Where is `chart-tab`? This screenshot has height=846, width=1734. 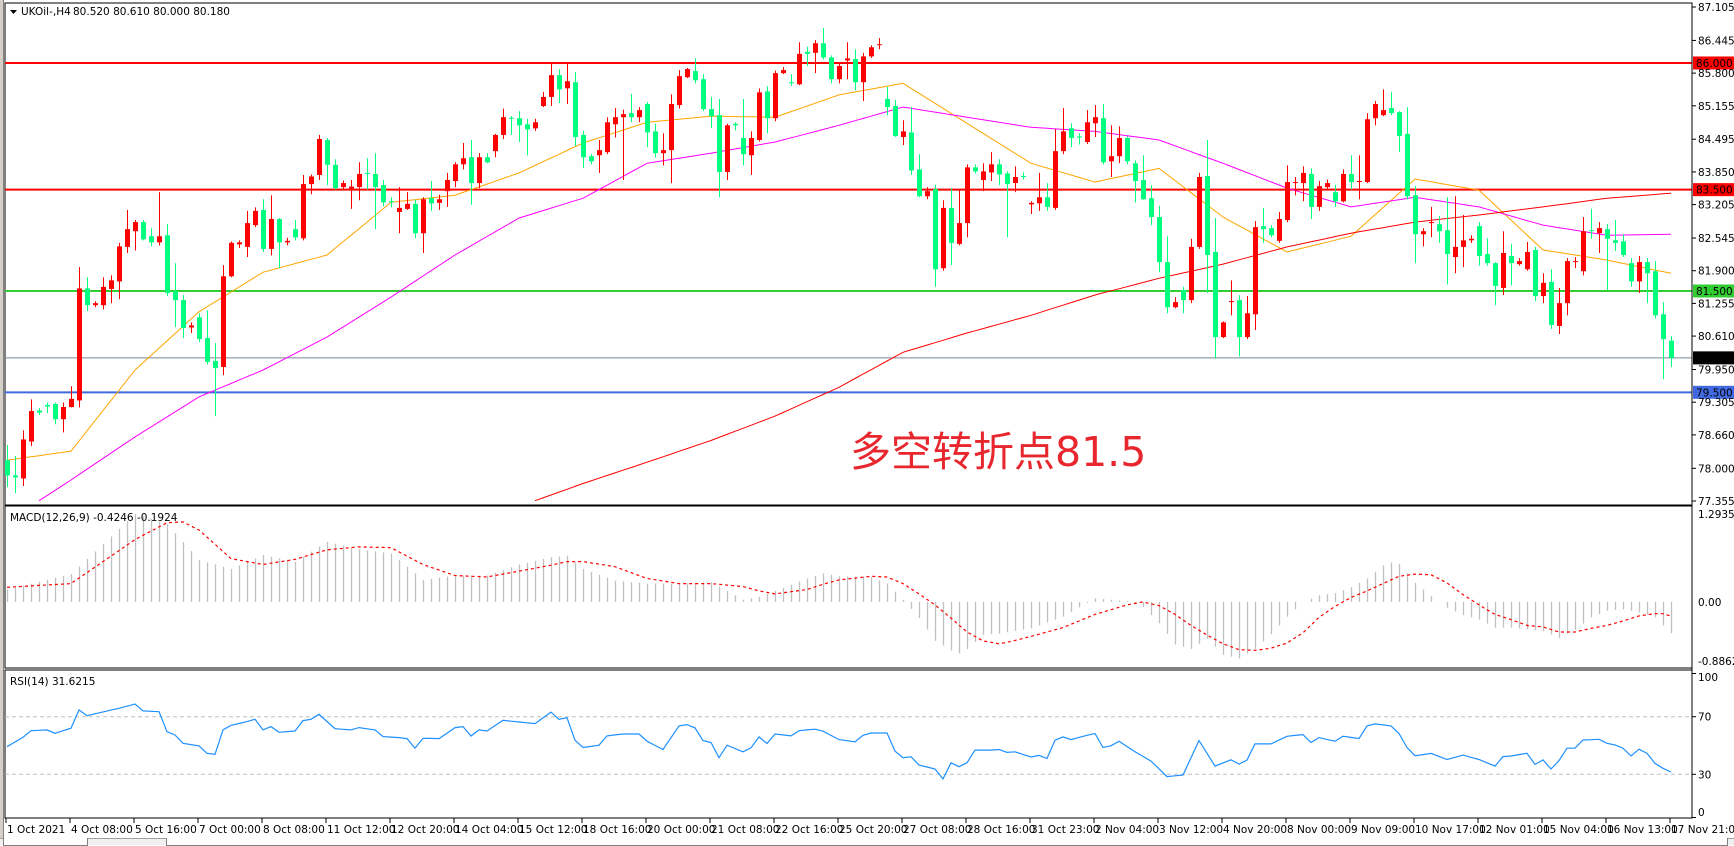 chart-tab is located at coordinates (45, 842).